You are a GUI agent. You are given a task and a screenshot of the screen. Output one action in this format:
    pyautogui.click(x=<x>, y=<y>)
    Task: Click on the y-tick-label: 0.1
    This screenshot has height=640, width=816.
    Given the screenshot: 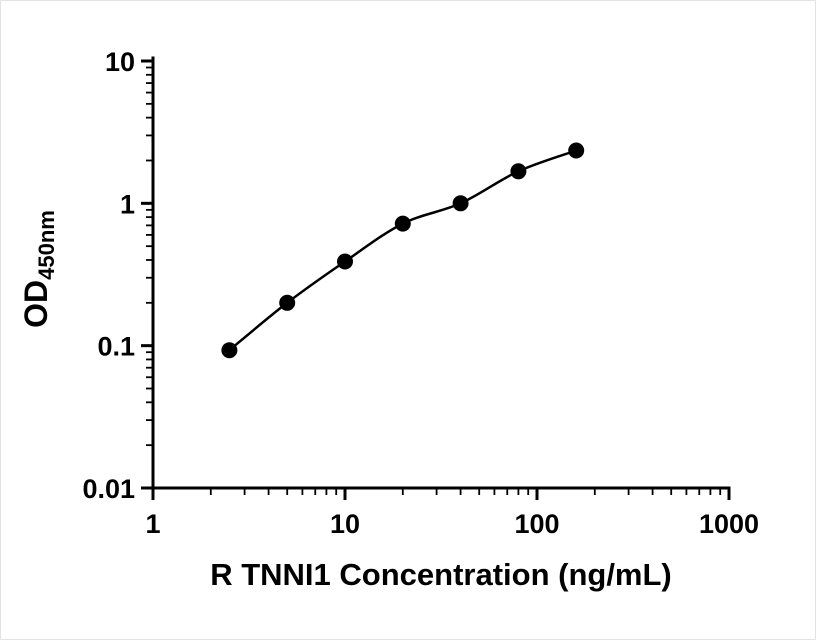 What is the action you would take?
    pyautogui.click(x=116, y=347)
    